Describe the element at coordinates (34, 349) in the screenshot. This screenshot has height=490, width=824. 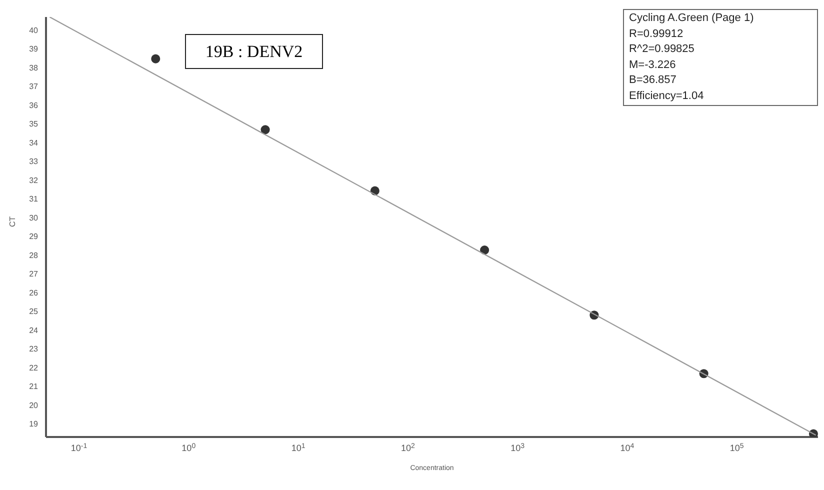
I see `y-tick-label: 23` at that location.